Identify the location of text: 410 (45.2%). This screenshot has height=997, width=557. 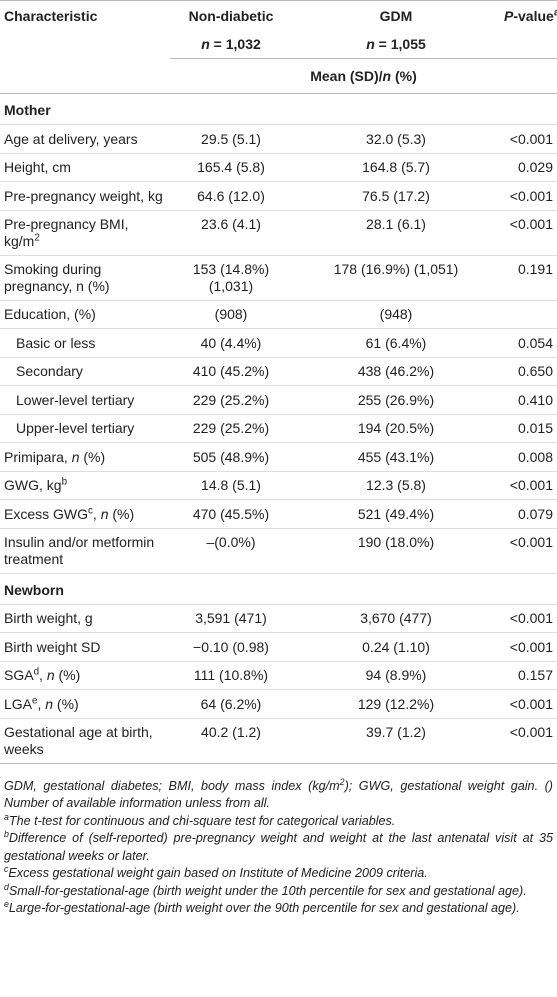
(231, 371).